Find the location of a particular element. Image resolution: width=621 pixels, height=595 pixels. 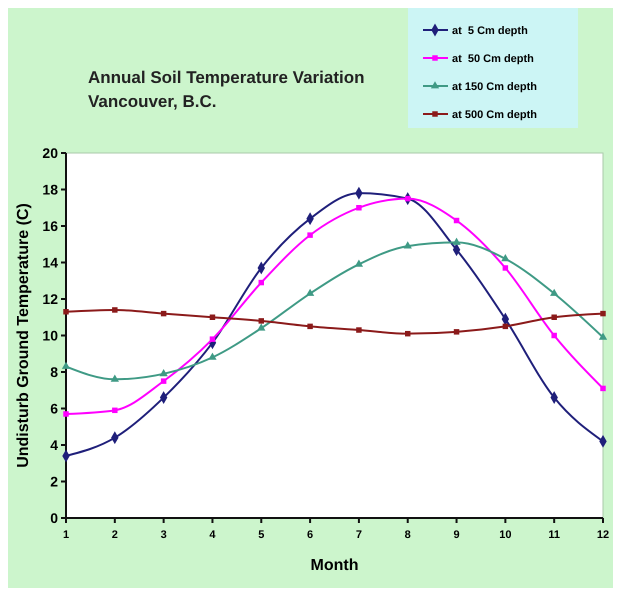

legend-label: at 5 Cm depth is located at coordinates (490, 30).